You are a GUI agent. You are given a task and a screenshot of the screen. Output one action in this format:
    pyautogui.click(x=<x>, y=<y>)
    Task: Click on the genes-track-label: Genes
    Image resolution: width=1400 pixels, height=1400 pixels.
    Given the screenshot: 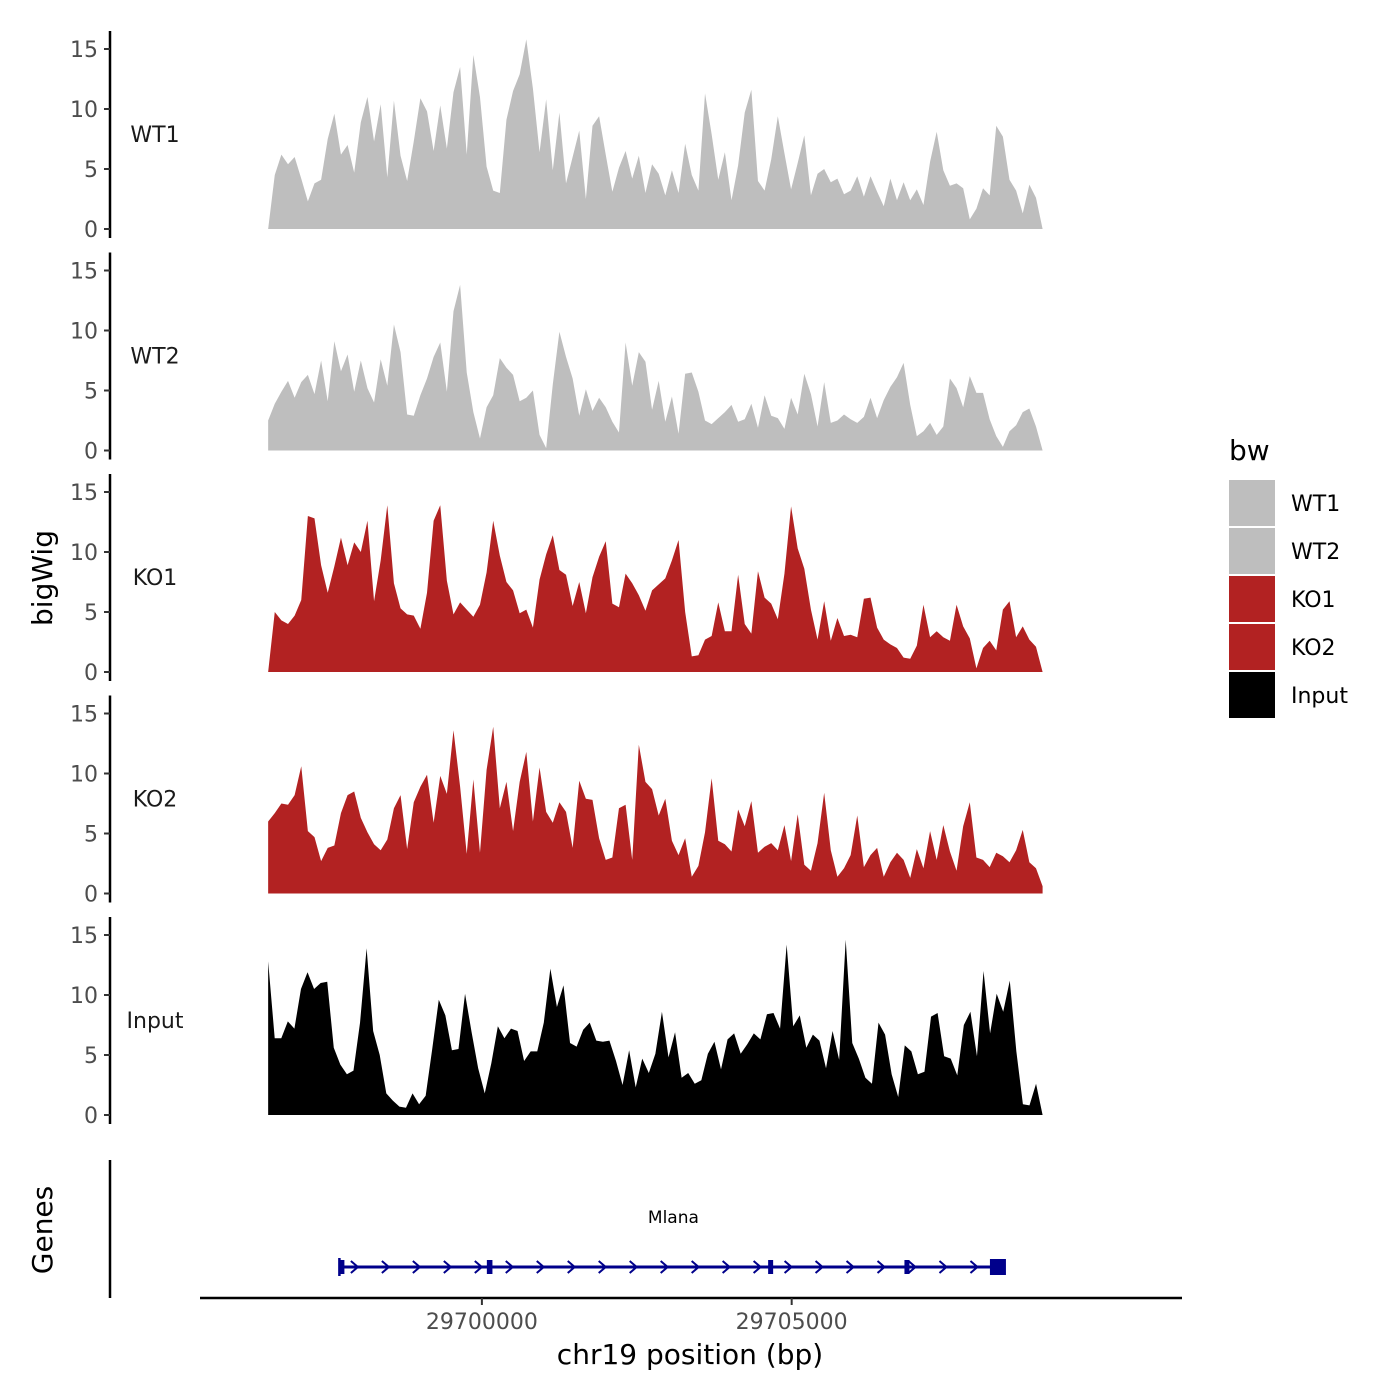 What is the action you would take?
    pyautogui.click(x=42, y=1230)
    